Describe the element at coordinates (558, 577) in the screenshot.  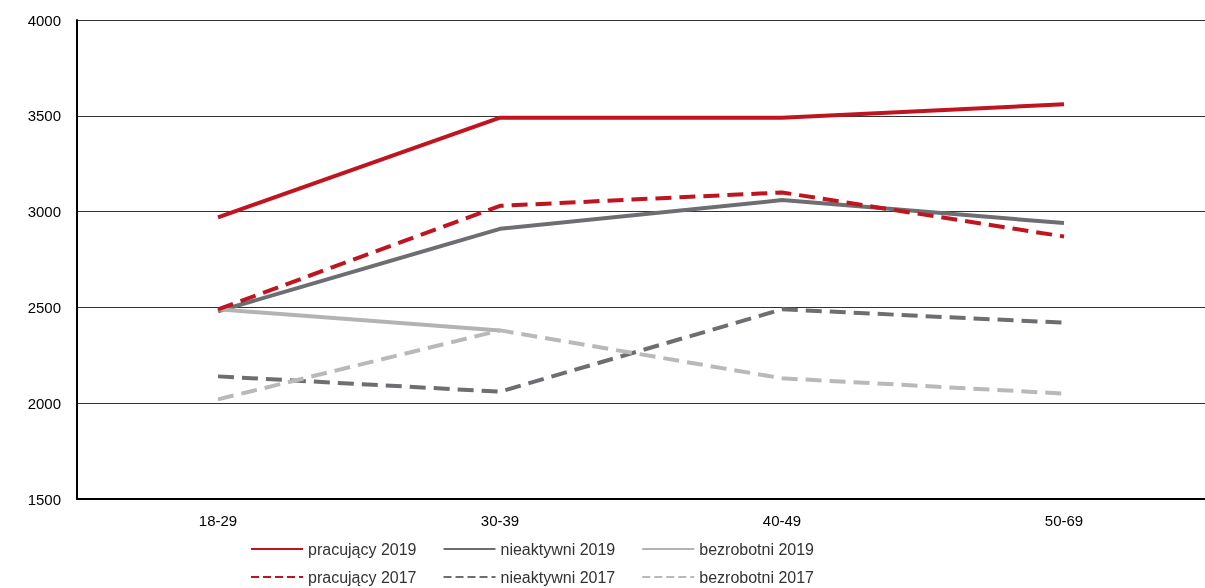
I see `legend-label: nieaktywni 2017` at that location.